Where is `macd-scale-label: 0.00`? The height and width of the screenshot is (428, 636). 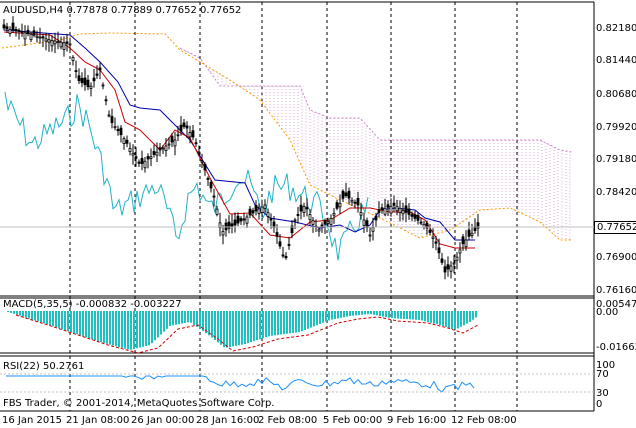 macd-scale-label: 0.00 is located at coordinates (607, 312).